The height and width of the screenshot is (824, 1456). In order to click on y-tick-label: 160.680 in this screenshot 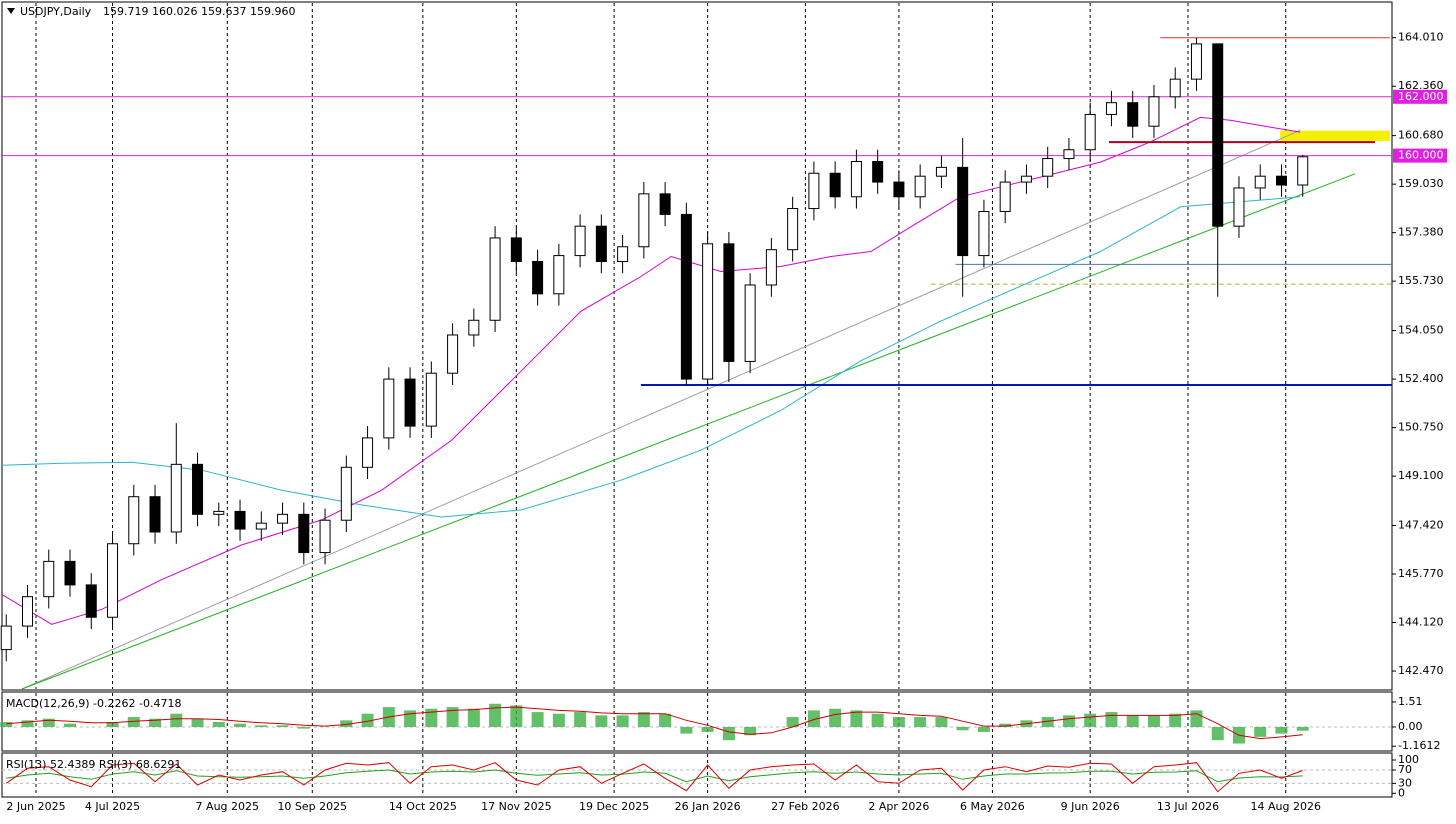, I will do `click(1421, 135)`.